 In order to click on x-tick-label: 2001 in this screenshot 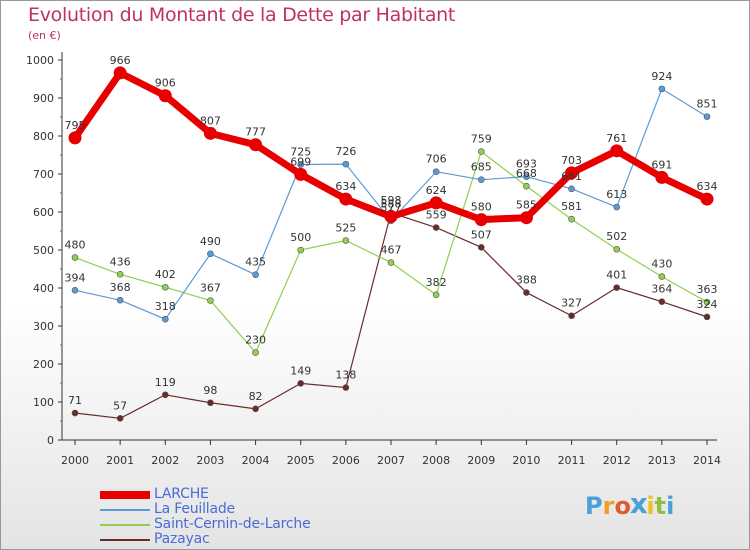, I will do `click(120, 460)`.